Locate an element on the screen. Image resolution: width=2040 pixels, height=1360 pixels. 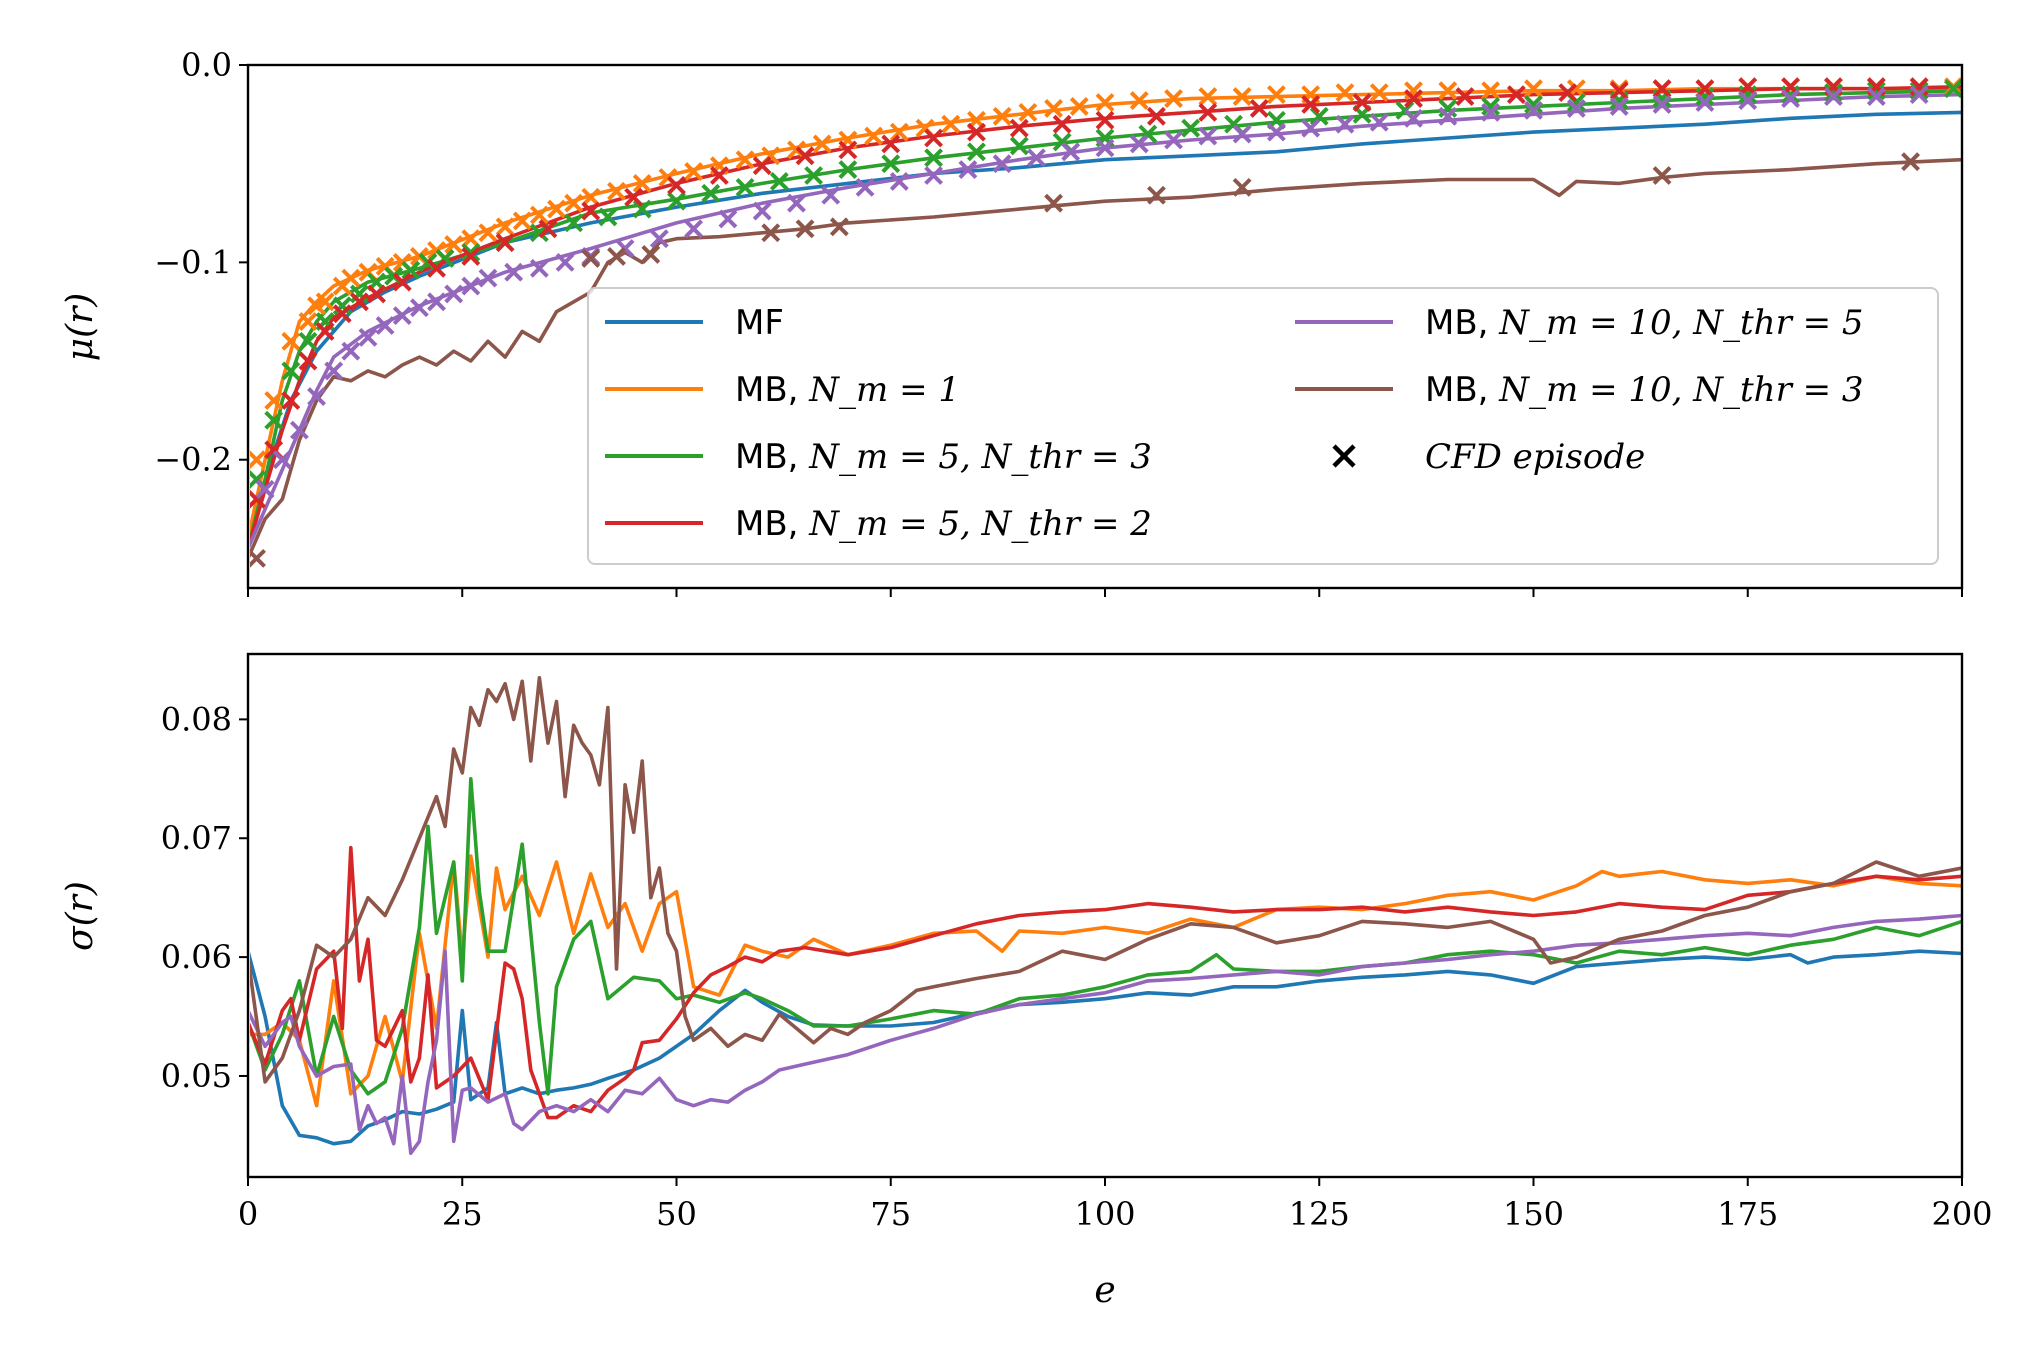
bottom-x-ticks: 0 25 50 75 100 125 150 175 200 is located at coordinates (1115, 1205).